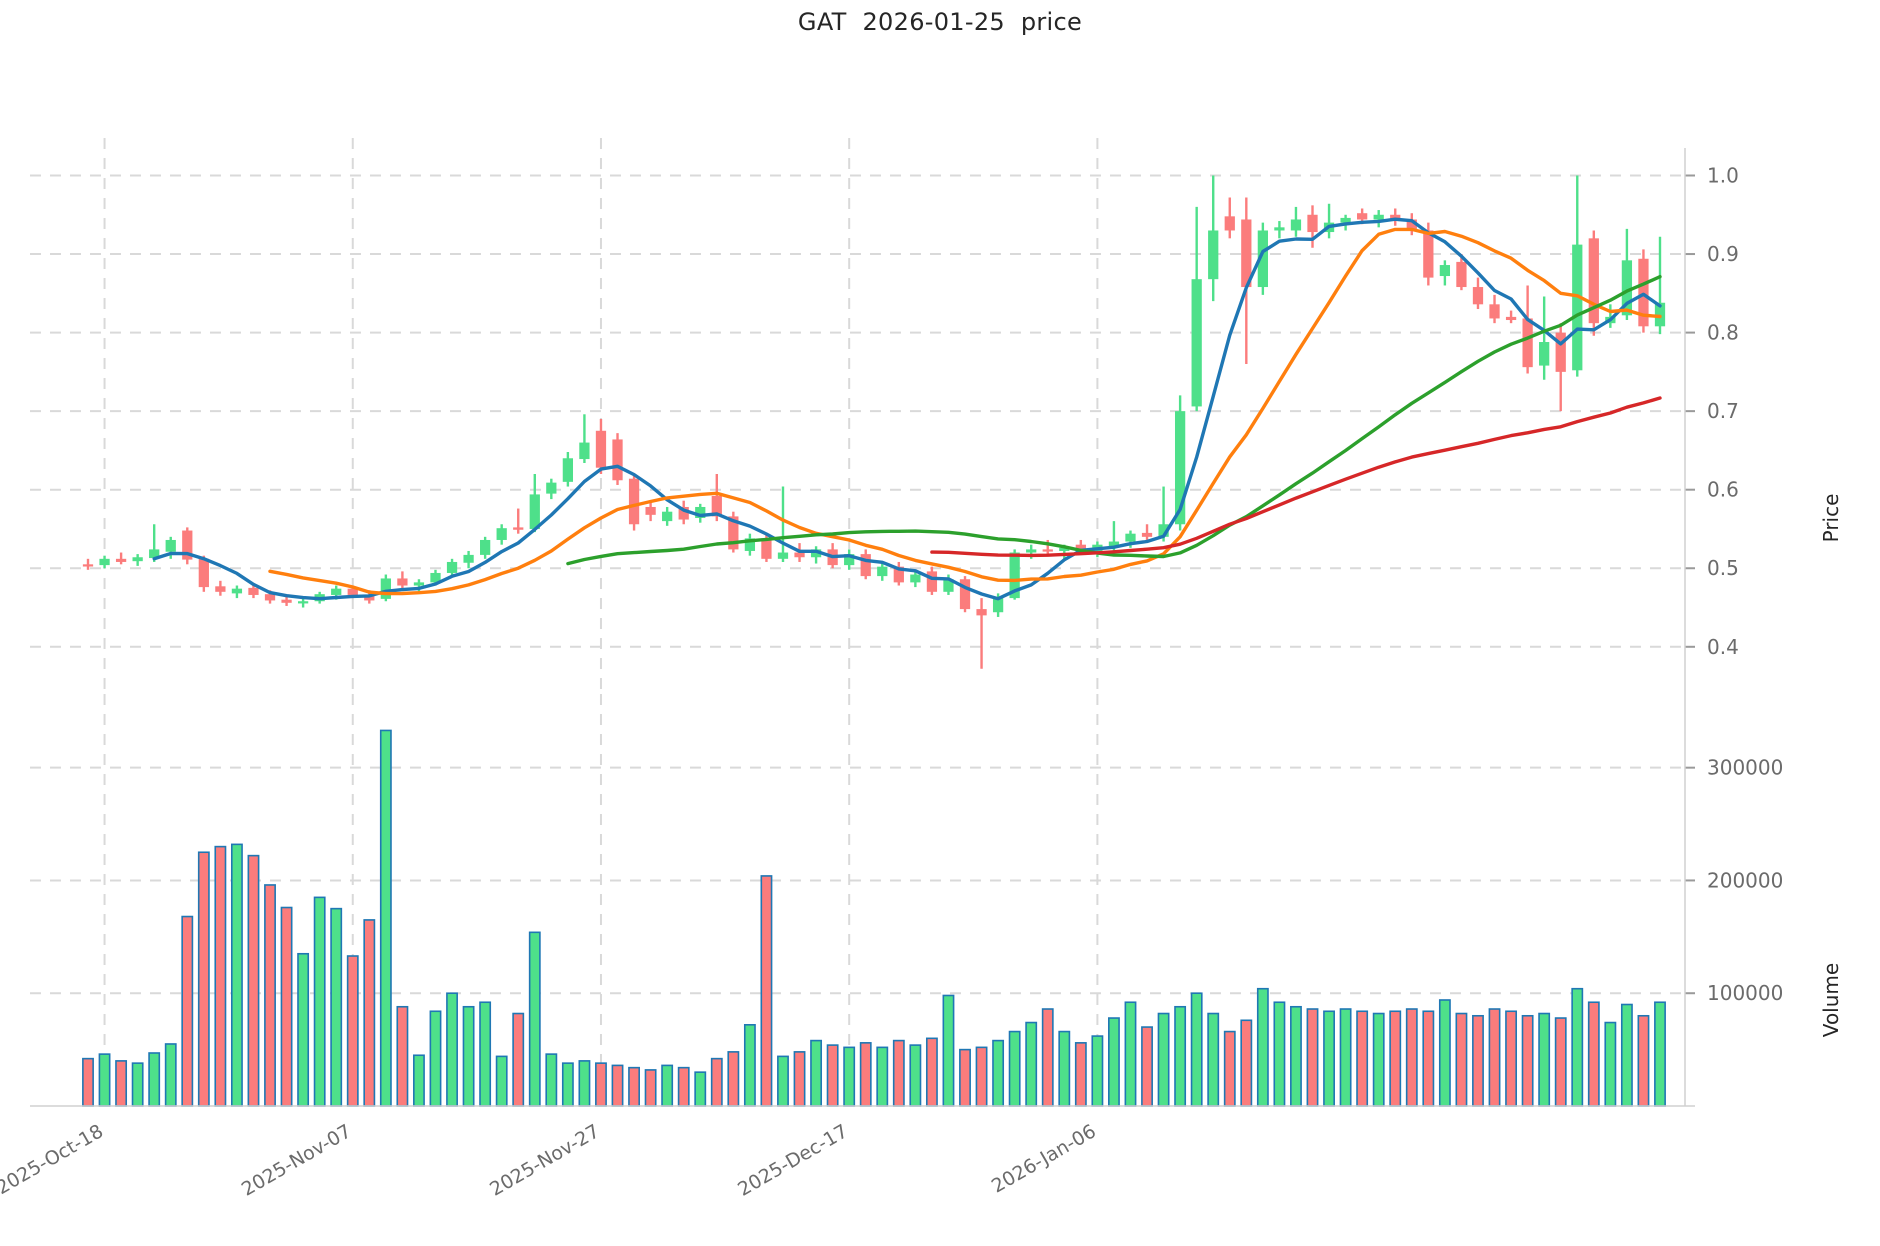 This screenshot has width=1880, height=1246. What do you see at coordinates (1723, 411) in the screenshot?
I see `price-tick-label: 0.7` at bounding box center [1723, 411].